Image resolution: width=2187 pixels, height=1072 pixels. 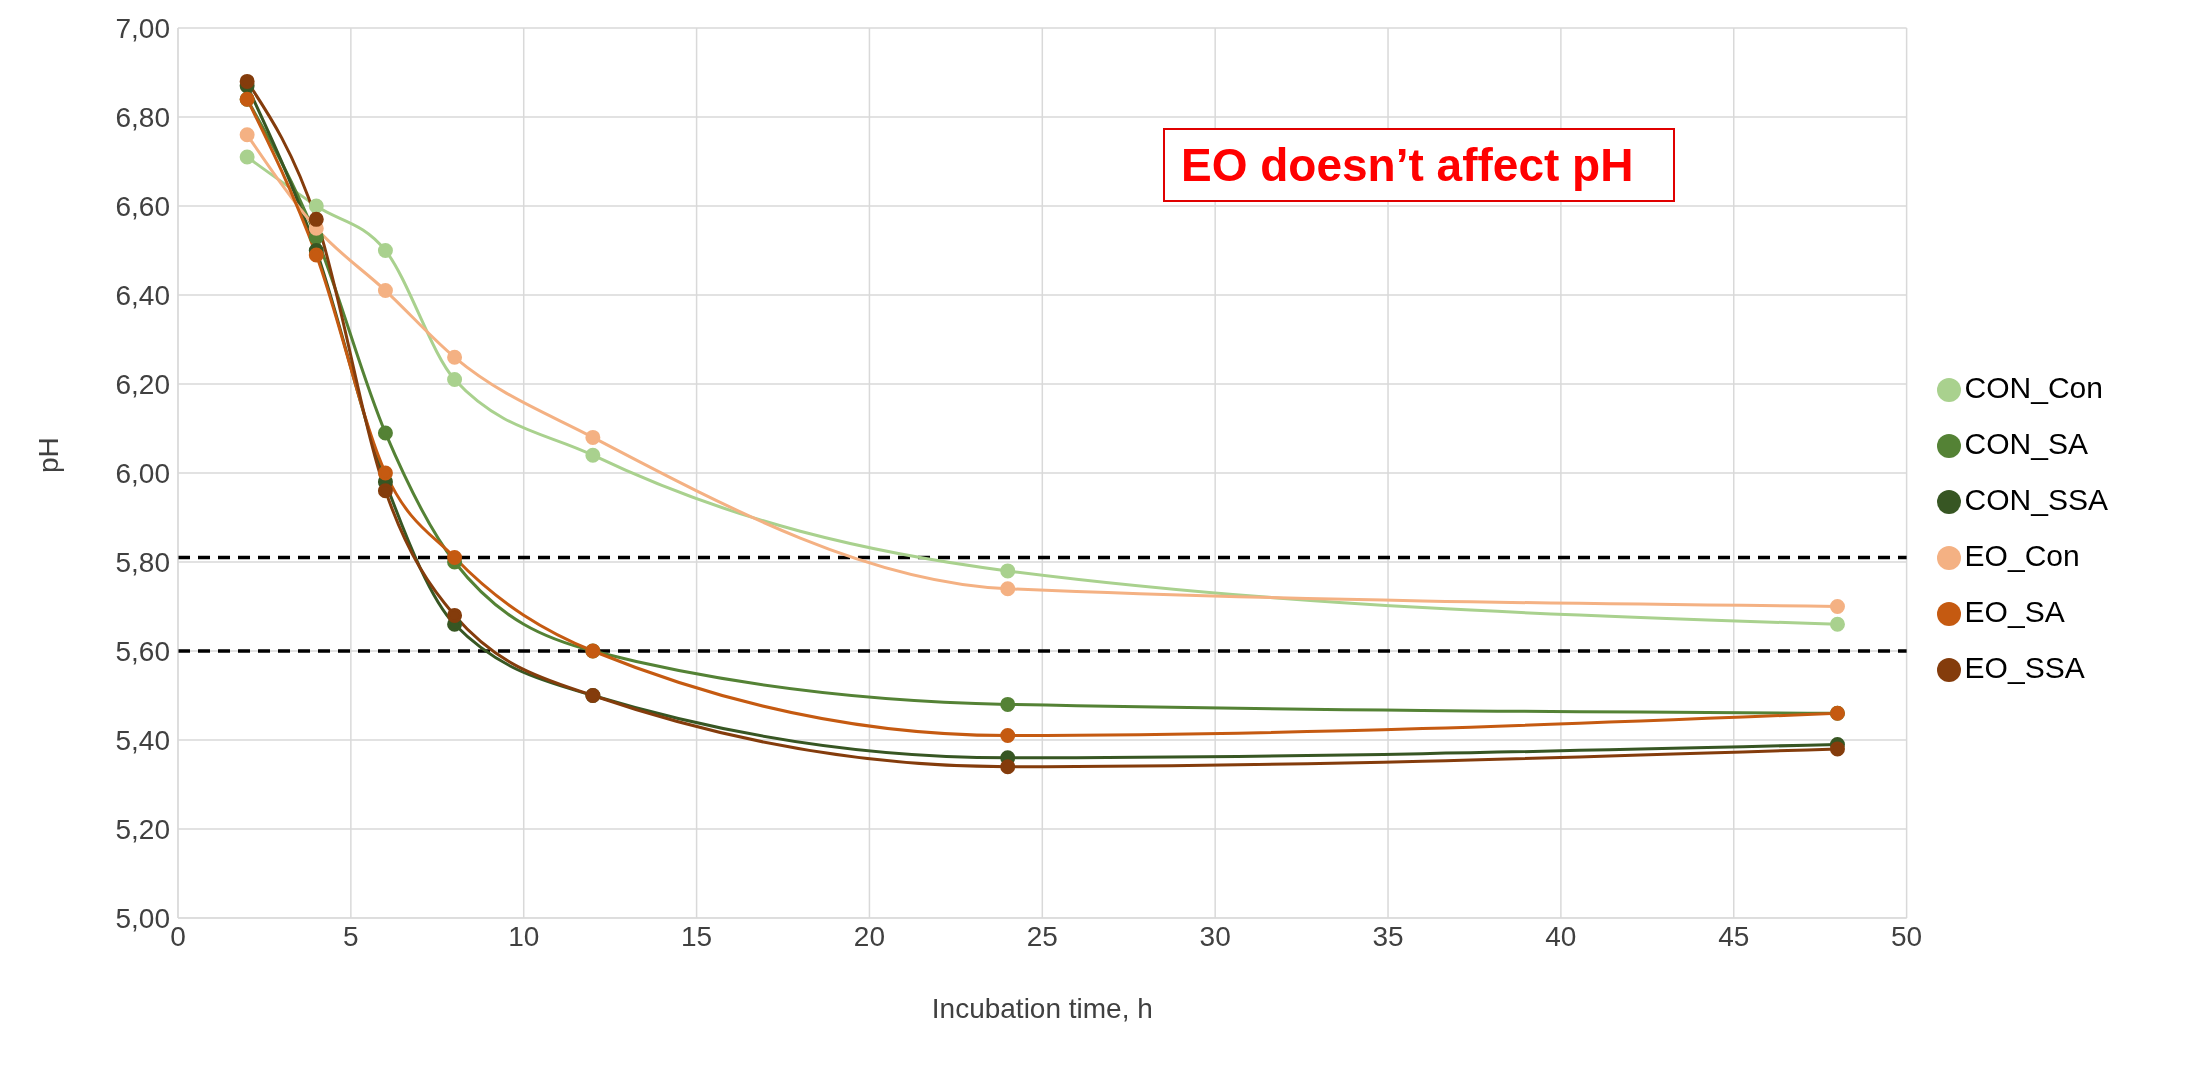 What do you see at coordinates (142, 28) in the screenshot?
I see `y-tick-label: 7,00` at bounding box center [142, 28].